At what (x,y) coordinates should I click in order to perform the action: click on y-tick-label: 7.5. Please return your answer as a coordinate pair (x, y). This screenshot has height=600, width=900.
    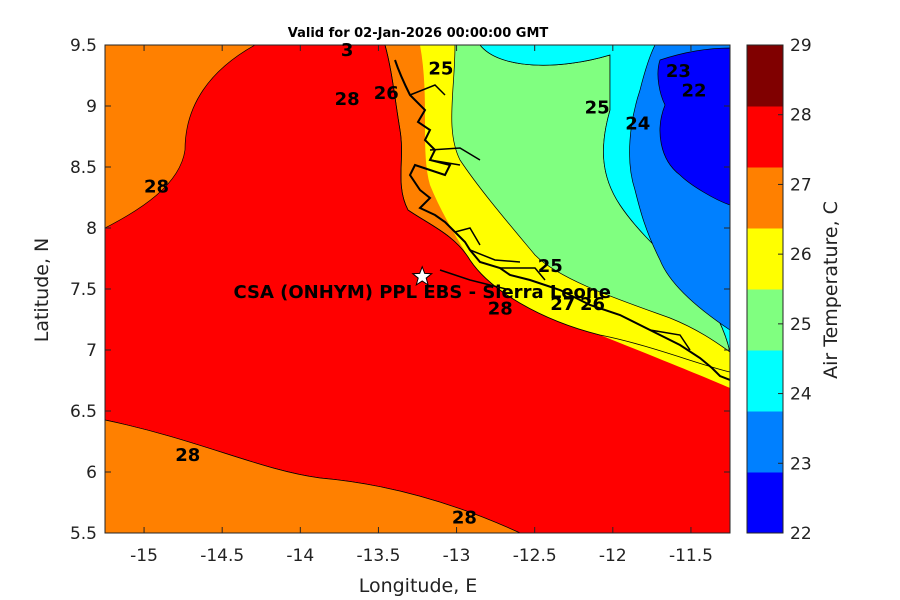
    Looking at the image, I should click on (83, 290).